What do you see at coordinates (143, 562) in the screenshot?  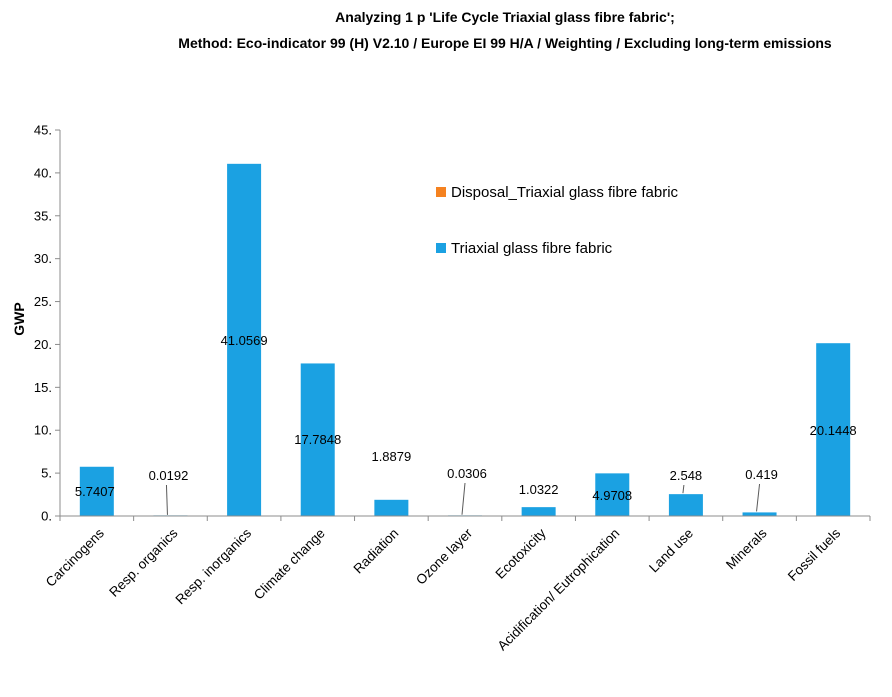 I see `x-tick-label: Resp. organics` at bounding box center [143, 562].